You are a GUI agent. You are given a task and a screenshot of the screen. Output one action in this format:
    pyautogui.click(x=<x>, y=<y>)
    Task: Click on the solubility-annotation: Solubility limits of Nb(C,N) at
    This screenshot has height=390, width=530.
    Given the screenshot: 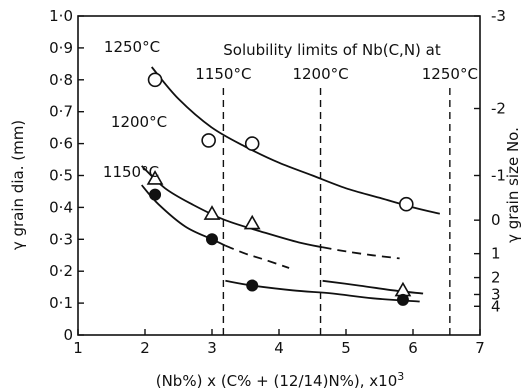 What is the action you would take?
    pyautogui.click(x=332, y=50)
    